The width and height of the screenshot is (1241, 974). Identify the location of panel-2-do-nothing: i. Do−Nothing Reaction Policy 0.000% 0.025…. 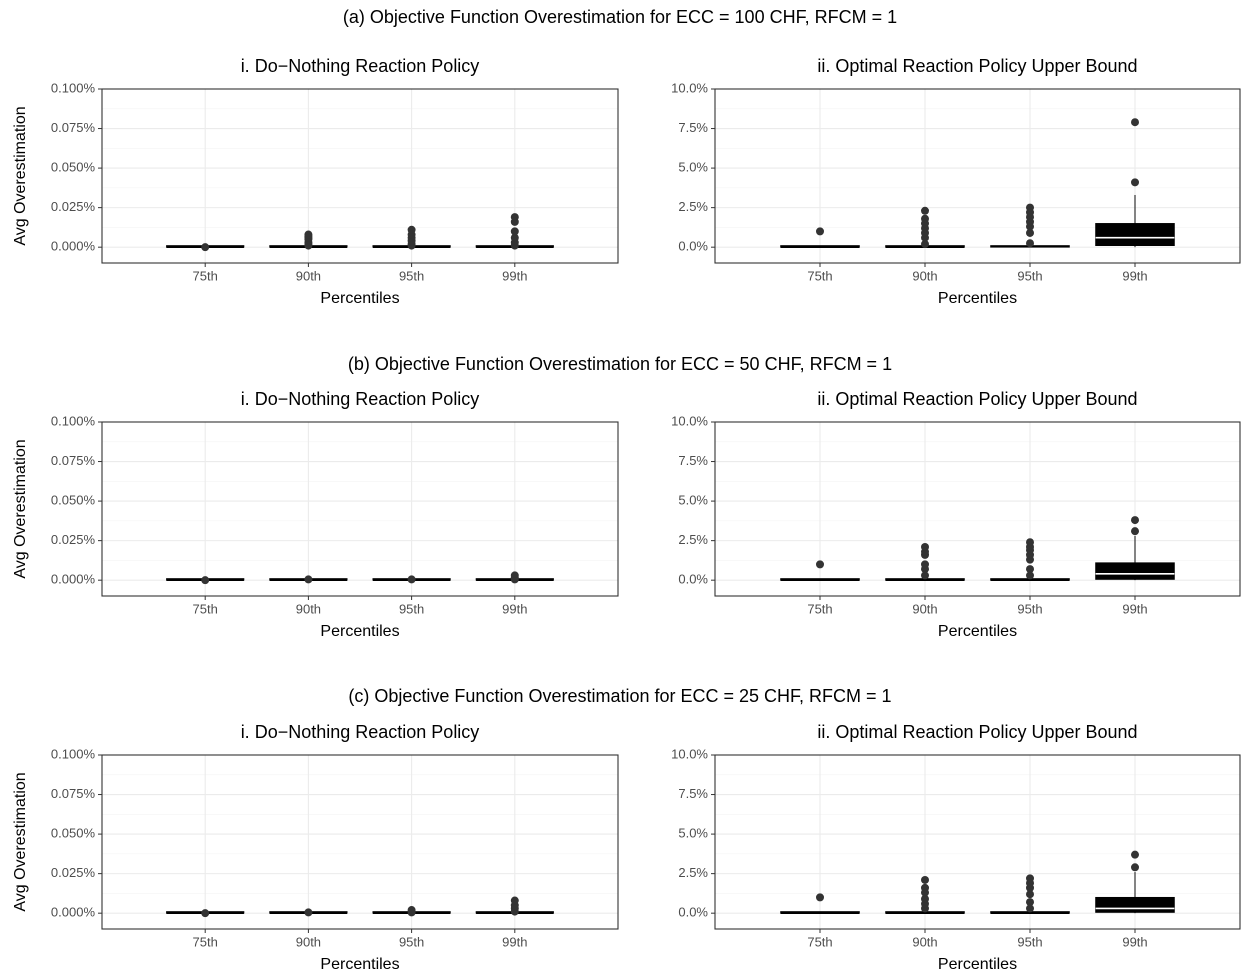
(315, 514).